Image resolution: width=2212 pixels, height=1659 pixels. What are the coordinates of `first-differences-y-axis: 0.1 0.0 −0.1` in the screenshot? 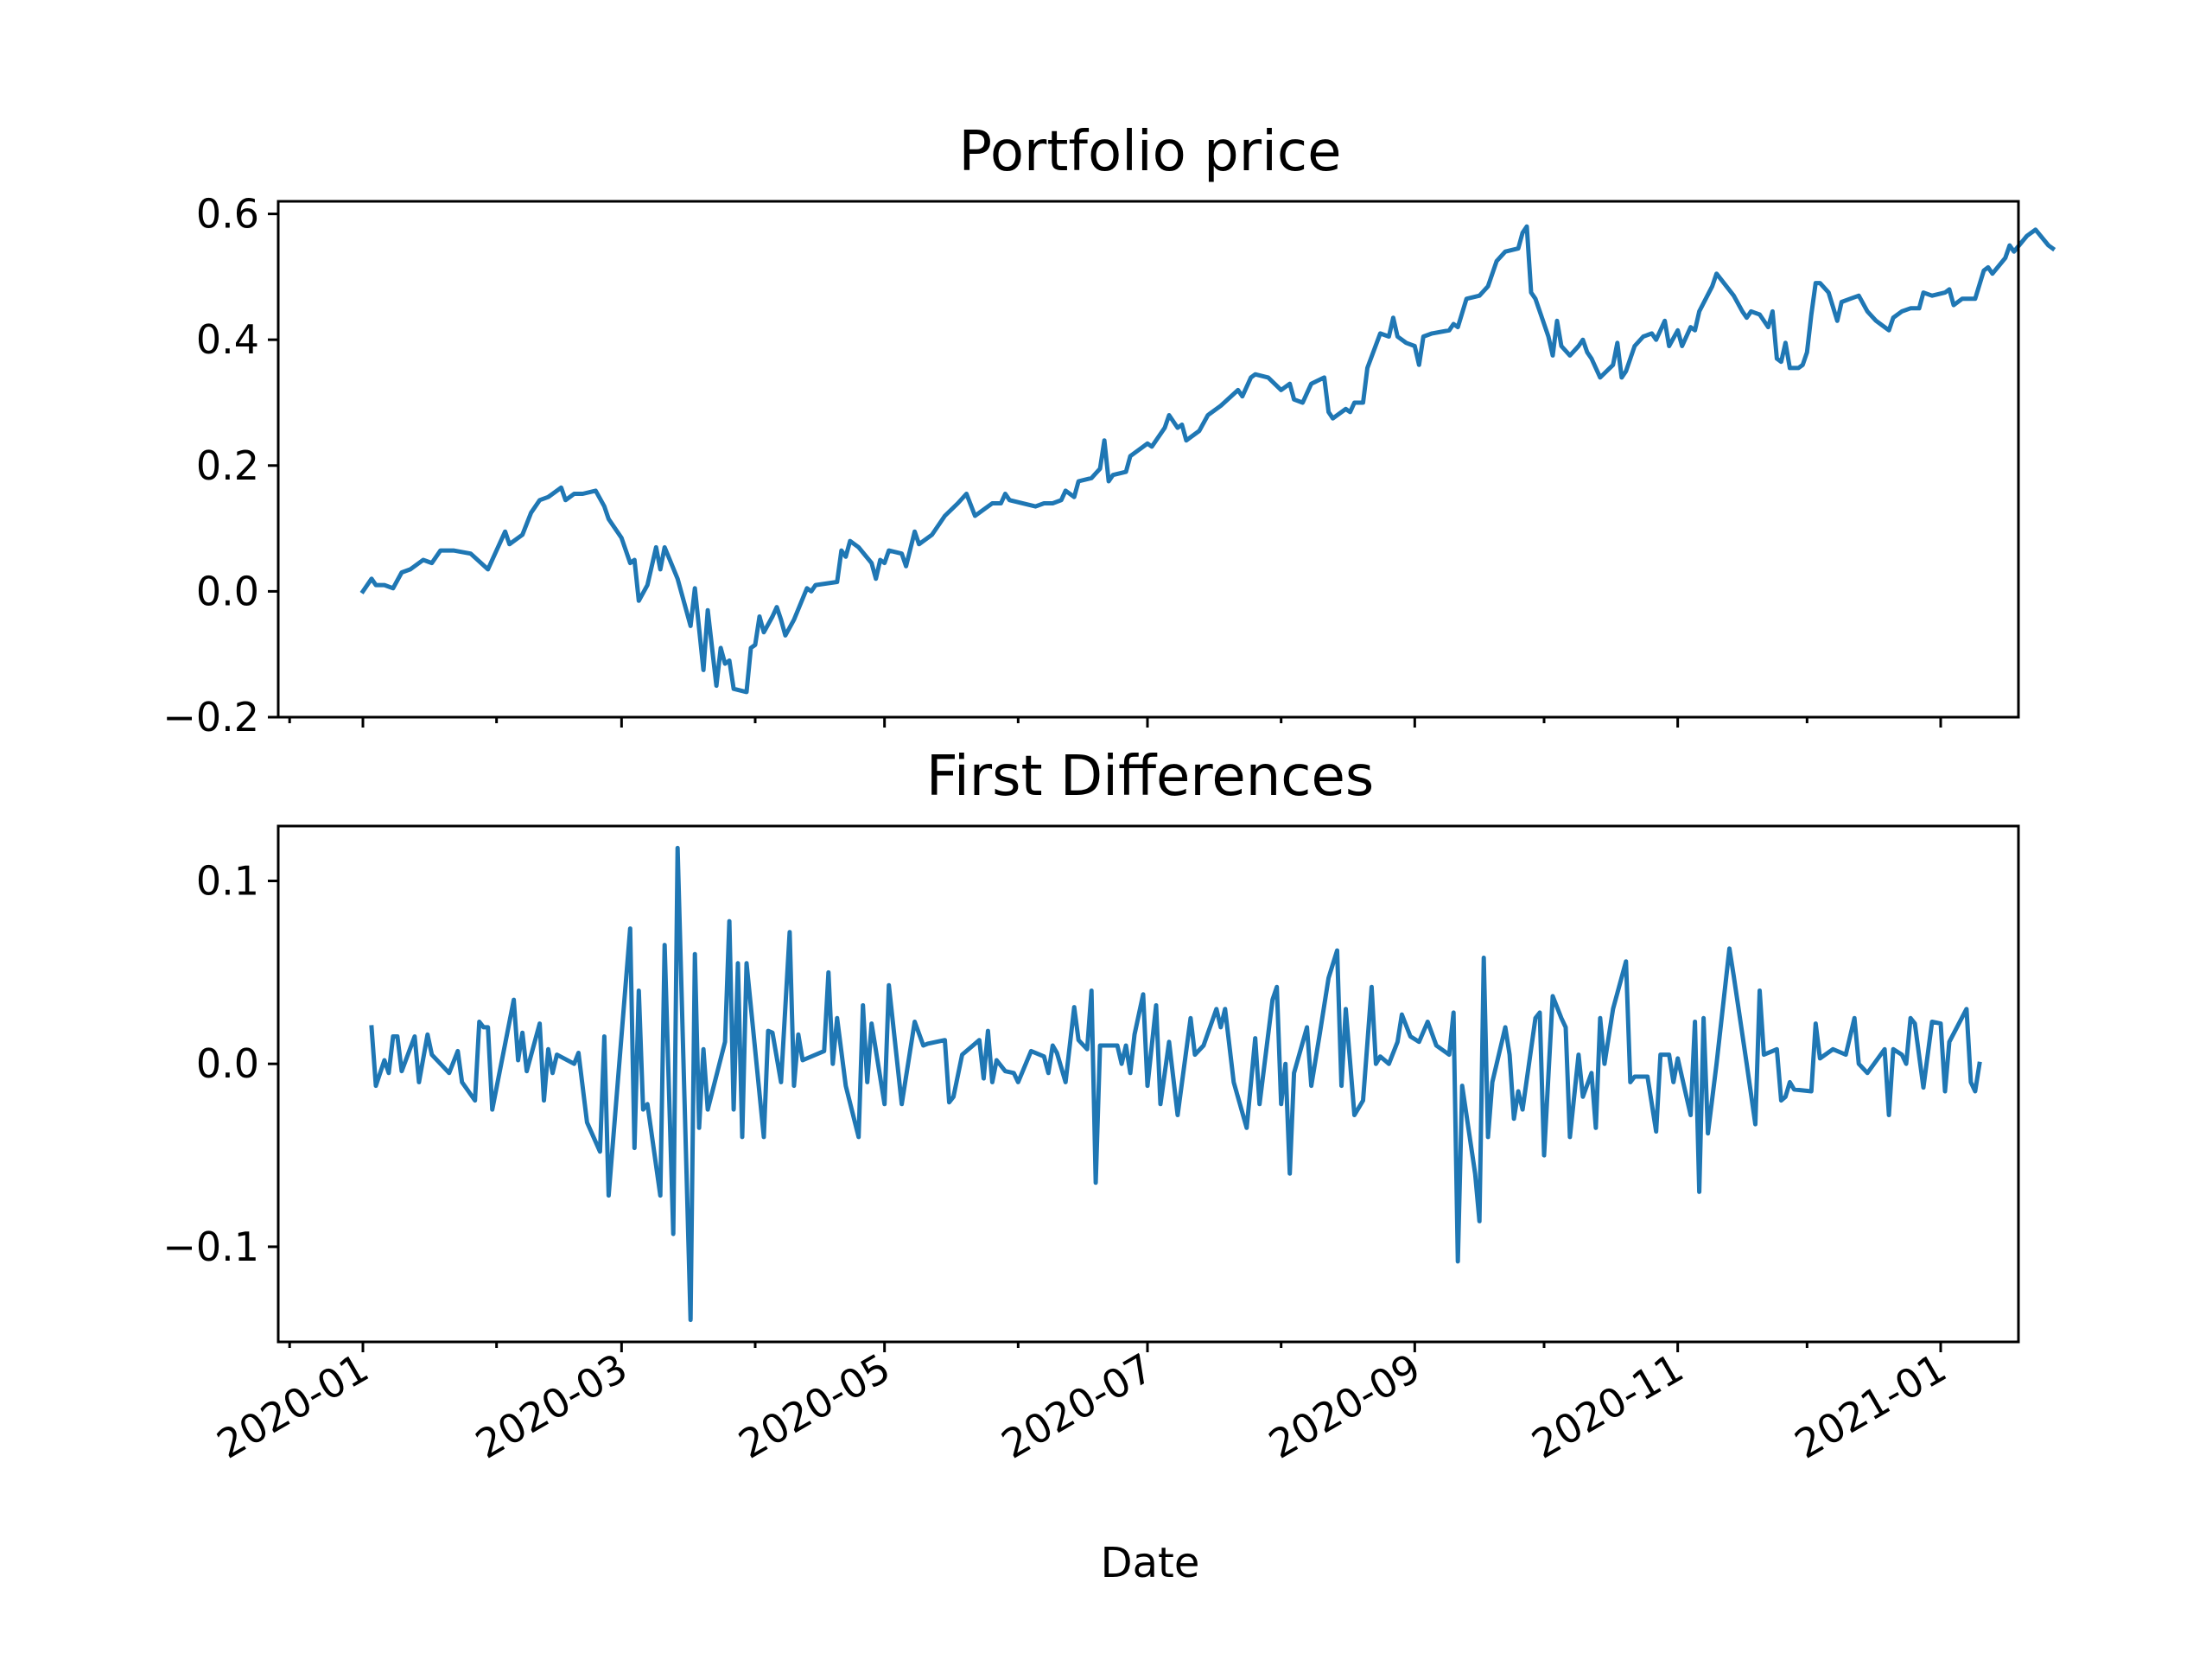 It's located at (220, 1064).